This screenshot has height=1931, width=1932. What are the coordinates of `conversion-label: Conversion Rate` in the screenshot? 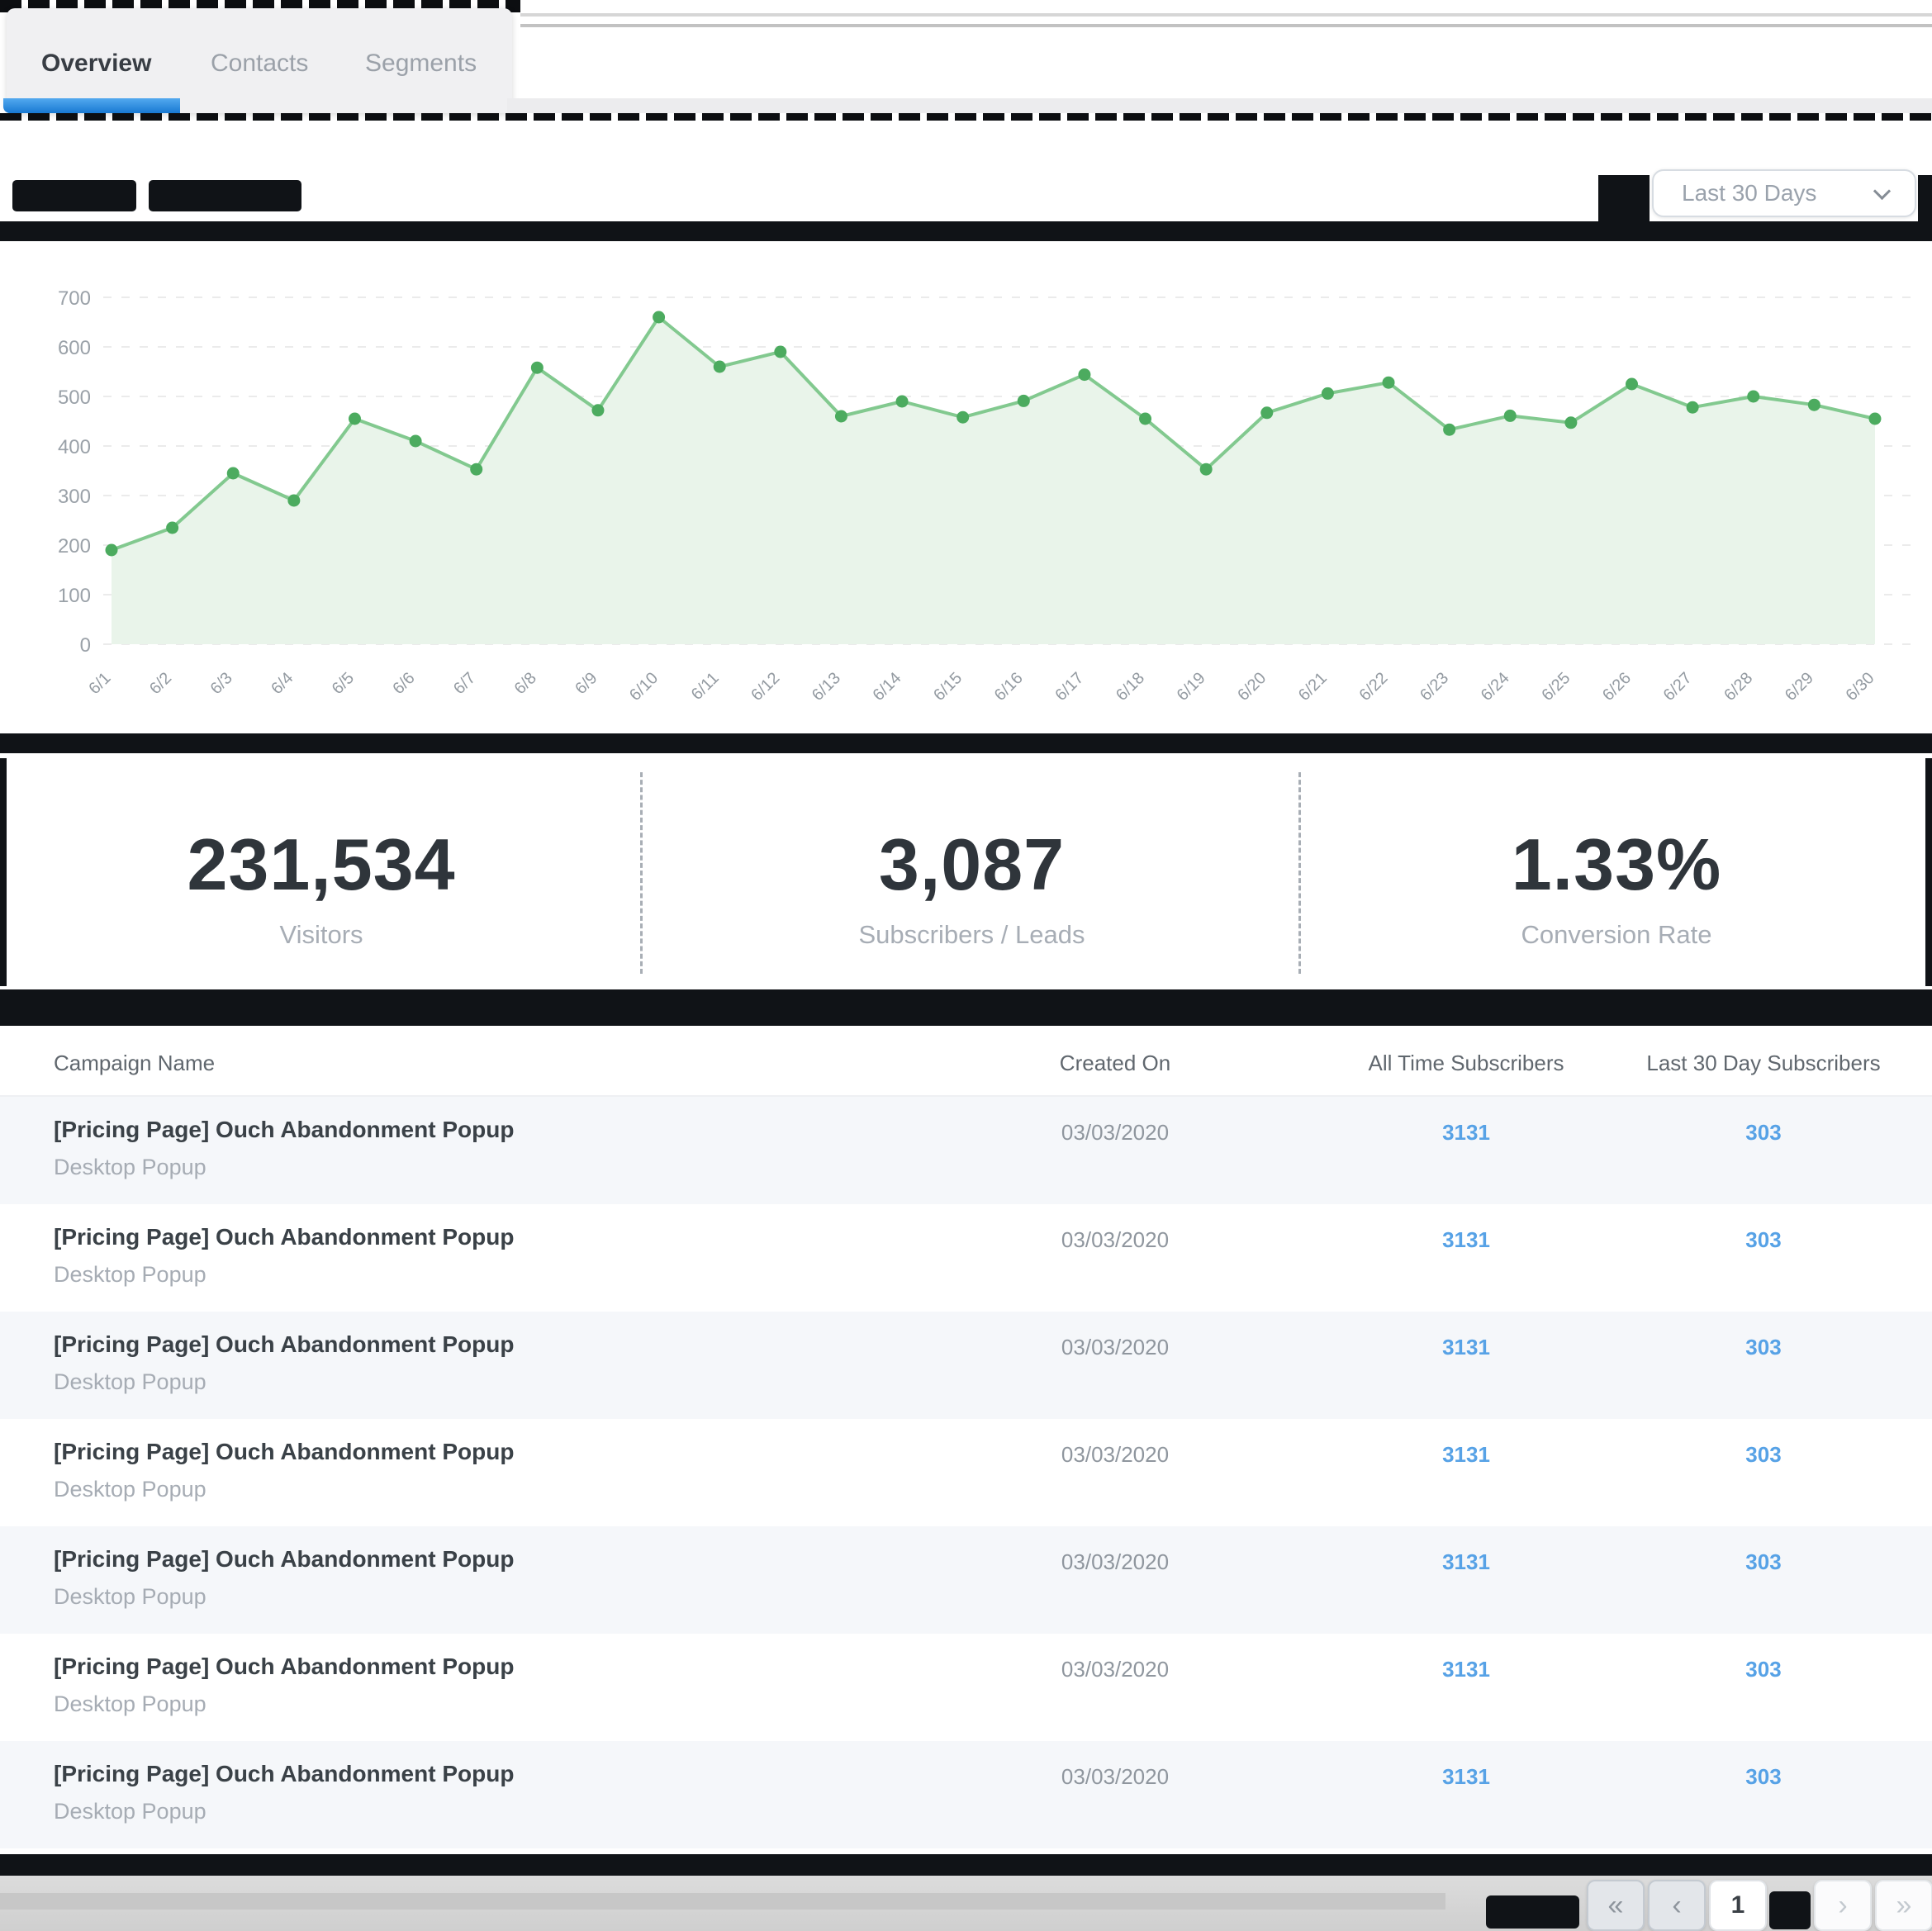 It's located at (1617, 934).